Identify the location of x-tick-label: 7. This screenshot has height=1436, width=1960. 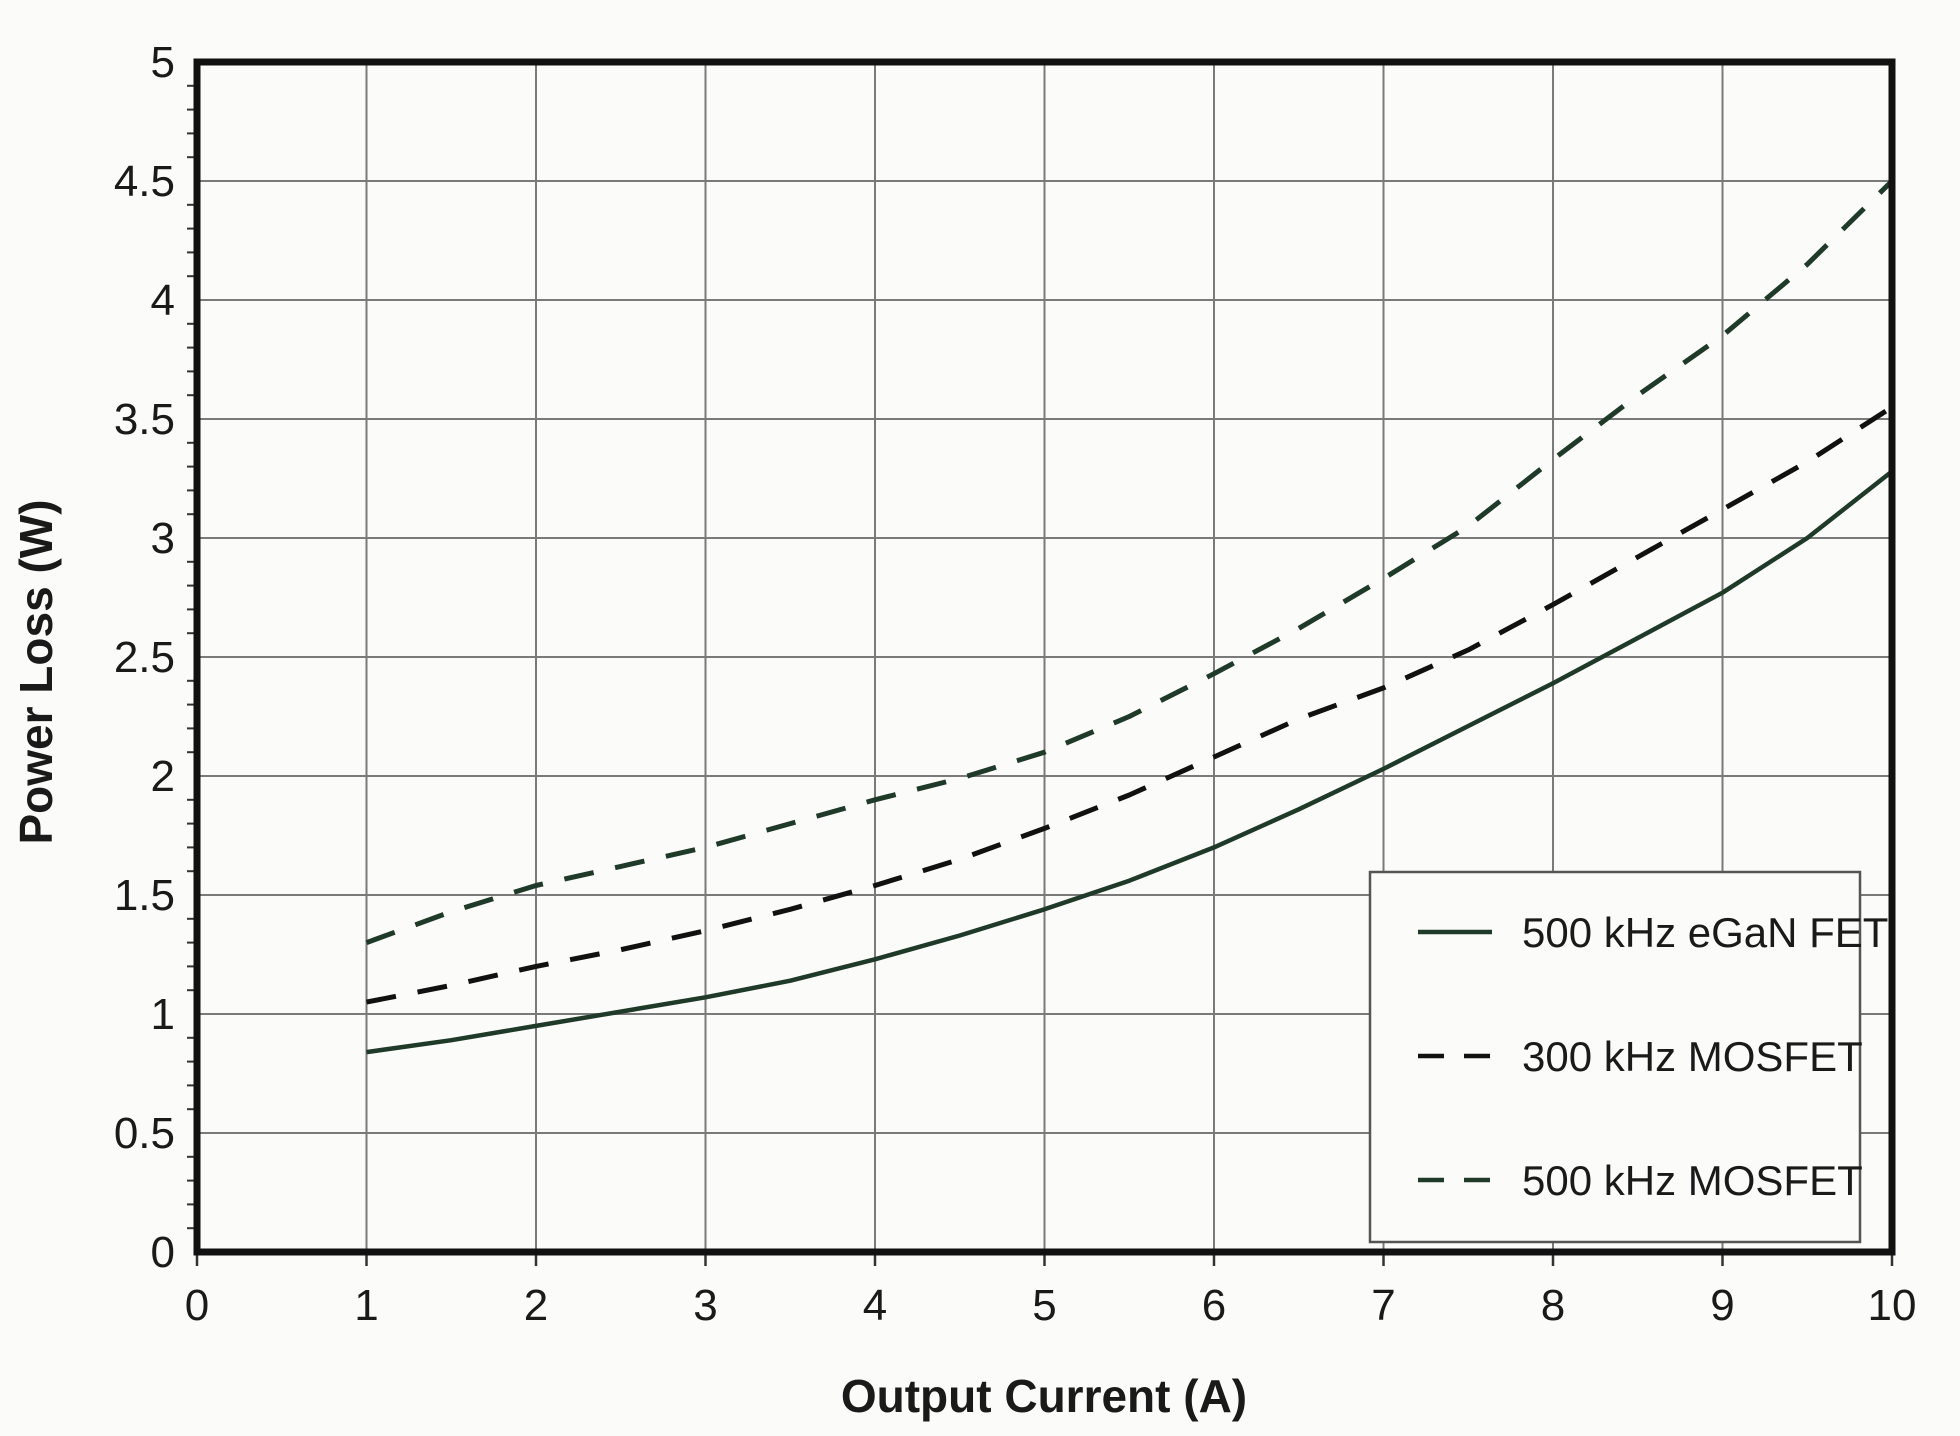
(1383, 1305).